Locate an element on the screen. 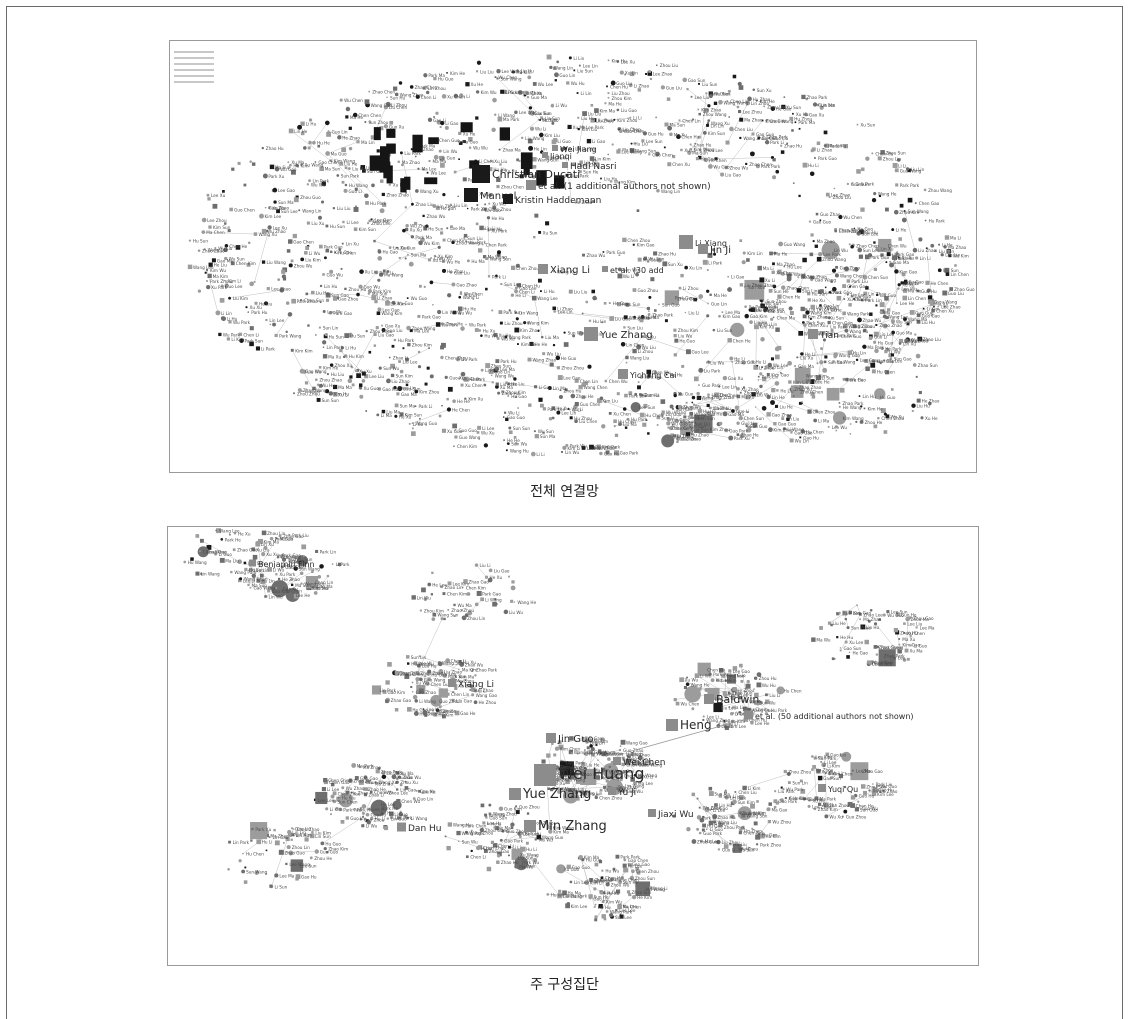  node-label: Chen Li is located at coordinates (429, 97).